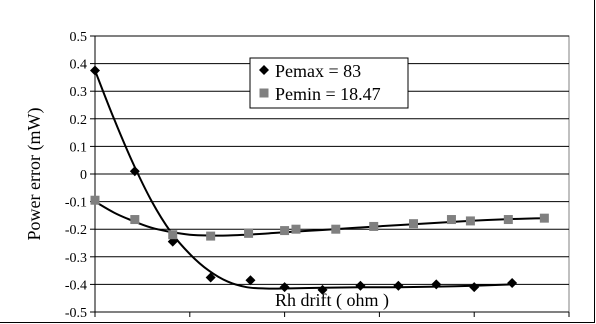  What do you see at coordinates (332, 300) in the screenshot?
I see `x-axis-title: Rh drift ( ohm )` at bounding box center [332, 300].